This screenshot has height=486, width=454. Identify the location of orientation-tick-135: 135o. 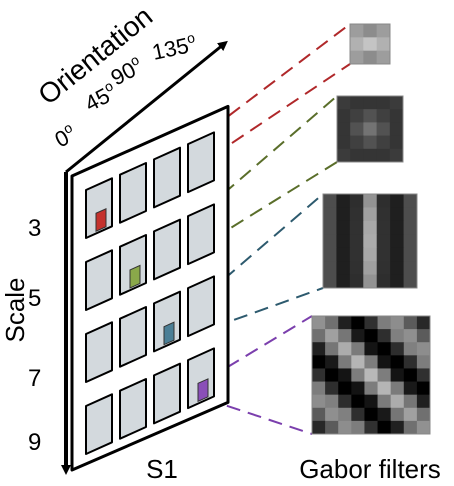
(173, 47).